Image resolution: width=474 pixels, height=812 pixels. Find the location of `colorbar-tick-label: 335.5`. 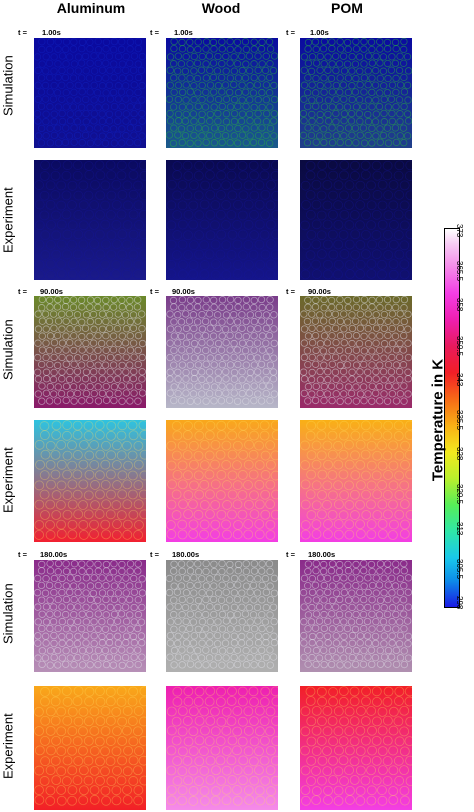

colorbar-tick-label: 335.5 is located at coordinates (459, 420).